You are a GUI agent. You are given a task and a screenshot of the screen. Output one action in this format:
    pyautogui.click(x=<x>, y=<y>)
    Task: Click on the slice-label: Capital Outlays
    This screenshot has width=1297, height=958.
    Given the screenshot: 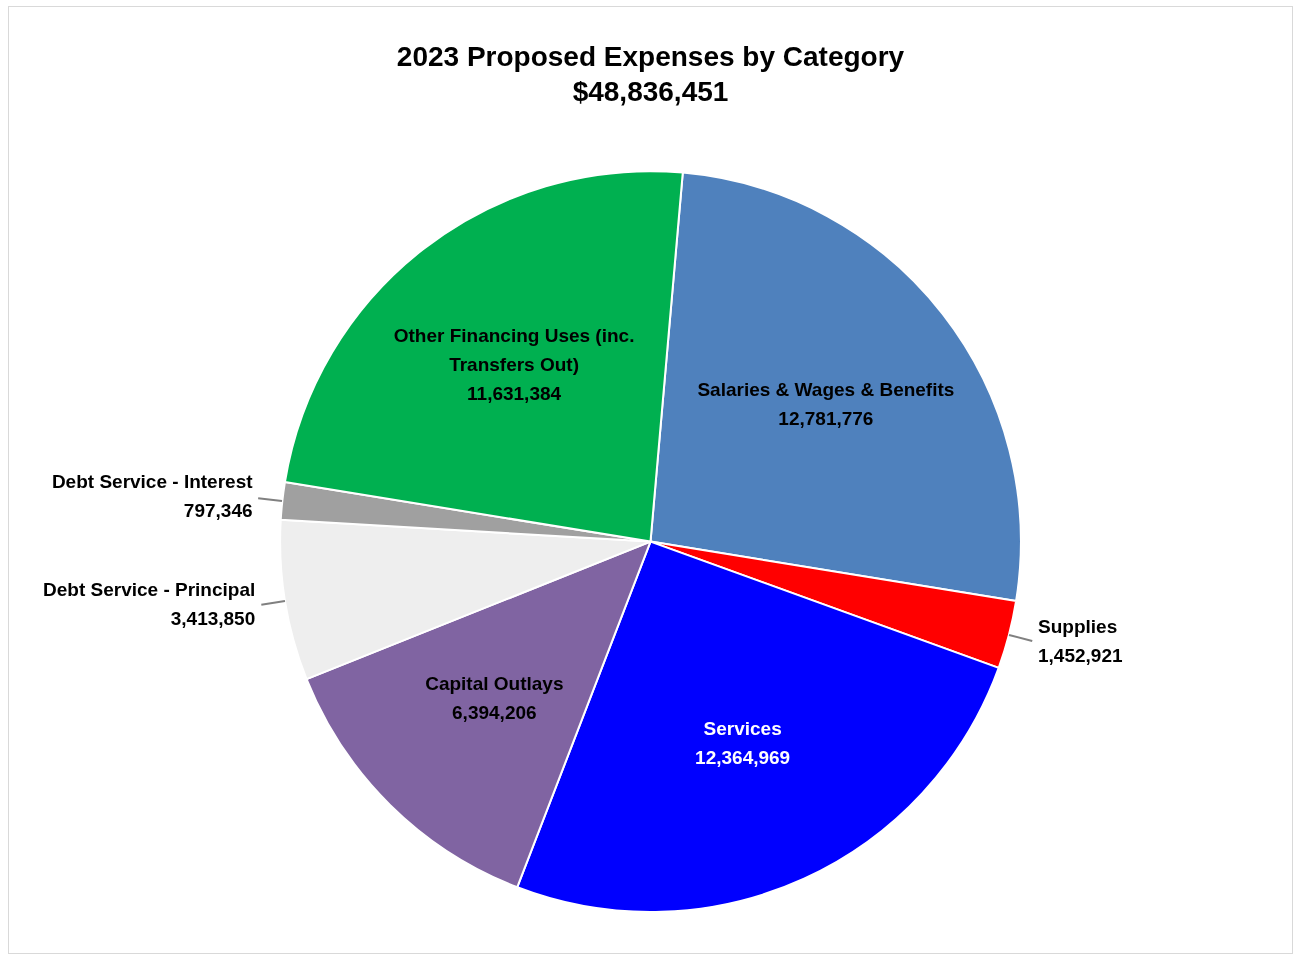 What is the action you would take?
    pyautogui.click(x=494, y=684)
    